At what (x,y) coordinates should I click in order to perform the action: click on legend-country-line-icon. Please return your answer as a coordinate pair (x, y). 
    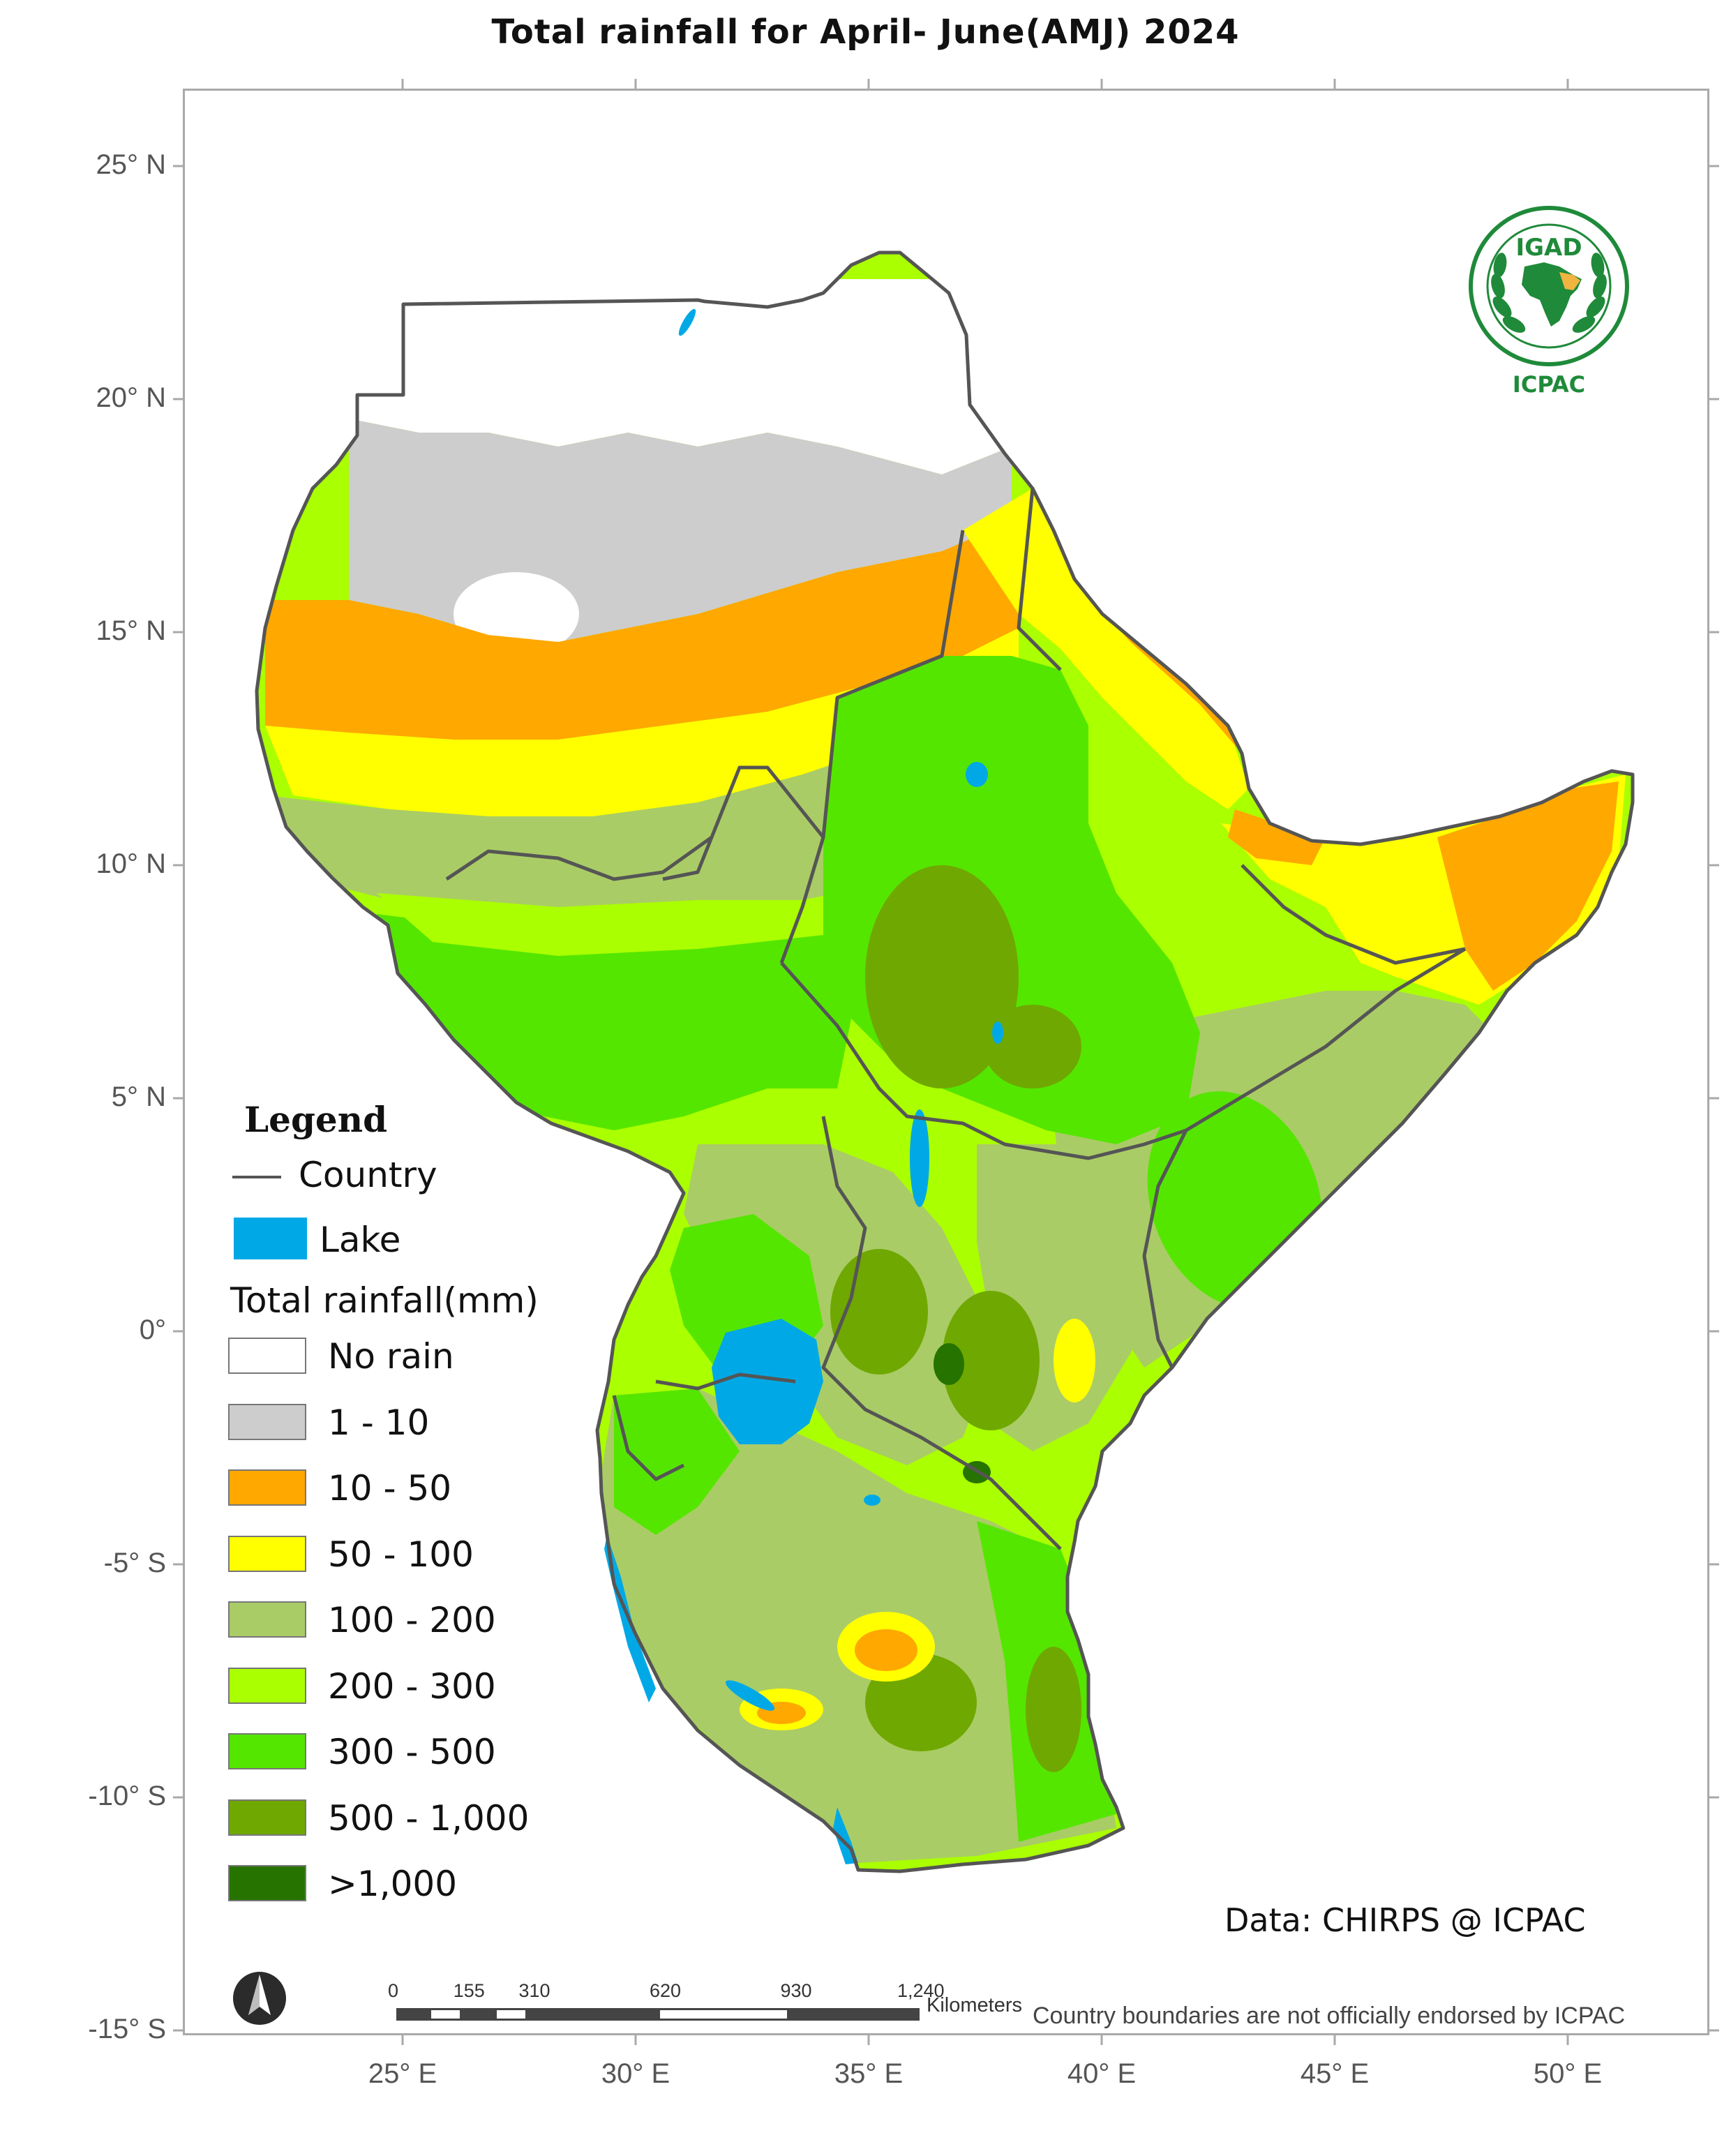
    Looking at the image, I should click on (256, 1177).